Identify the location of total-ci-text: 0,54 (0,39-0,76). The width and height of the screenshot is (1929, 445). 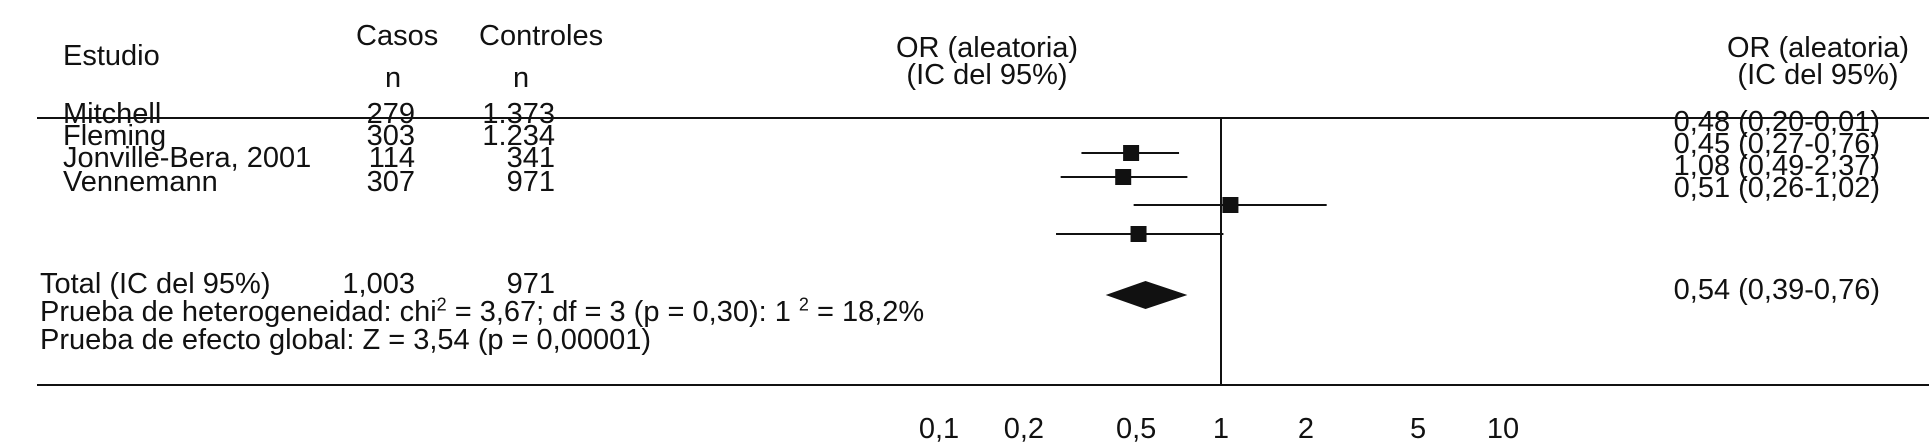
(1776, 290).